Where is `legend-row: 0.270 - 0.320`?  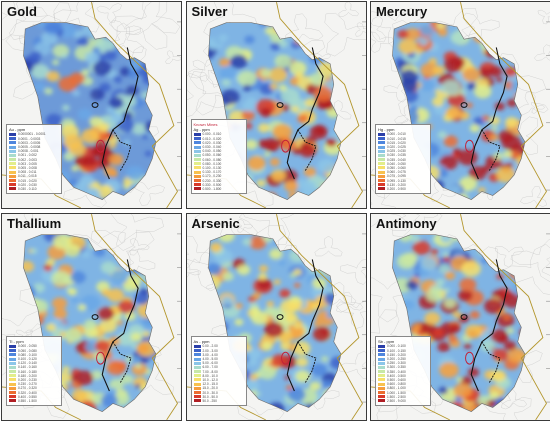
legend-row: 0.270 - 0.320 is located at coordinates (34, 388).